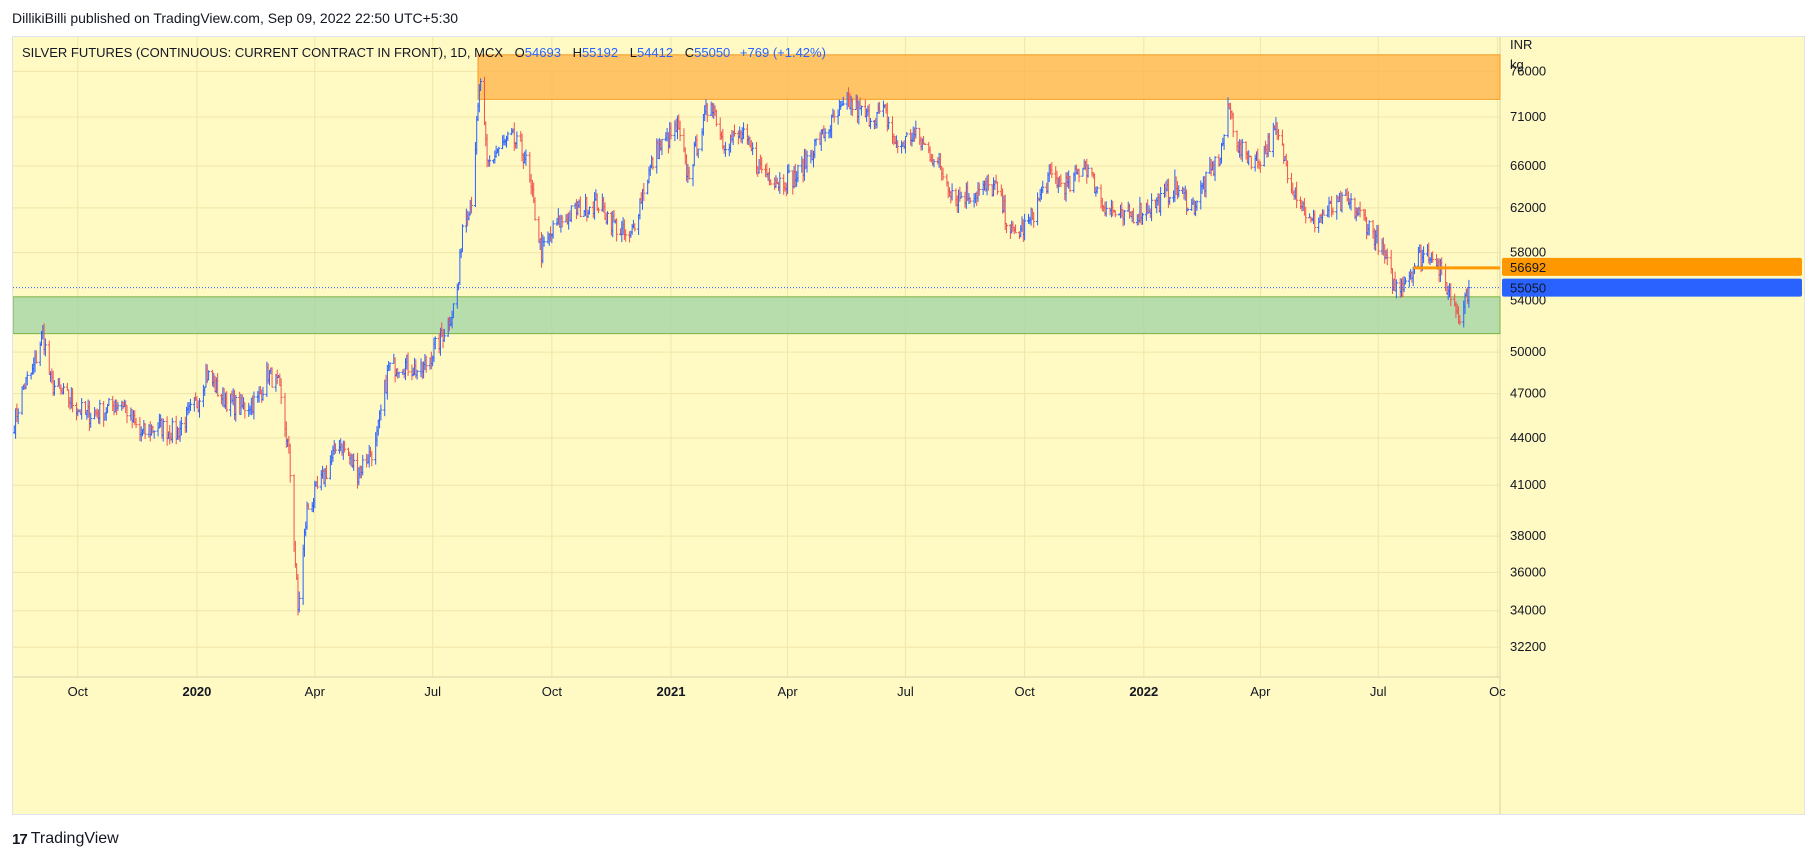 The height and width of the screenshot is (861, 1814). What do you see at coordinates (1528, 207) in the screenshot?
I see `y-tick-label: 62000` at bounding box center [1528, 207].